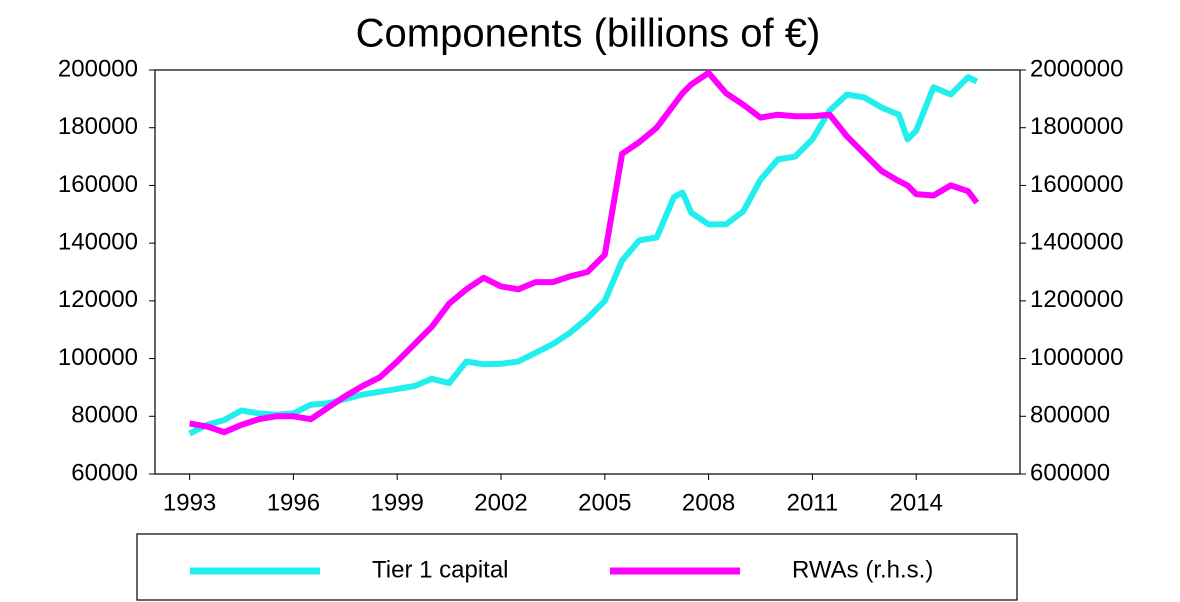 The width and height of the screenshot is (1180, 602). Describe the element at coordinates (98, 299) in the screenshot. I see `y-tick-label: 120000` at that location.